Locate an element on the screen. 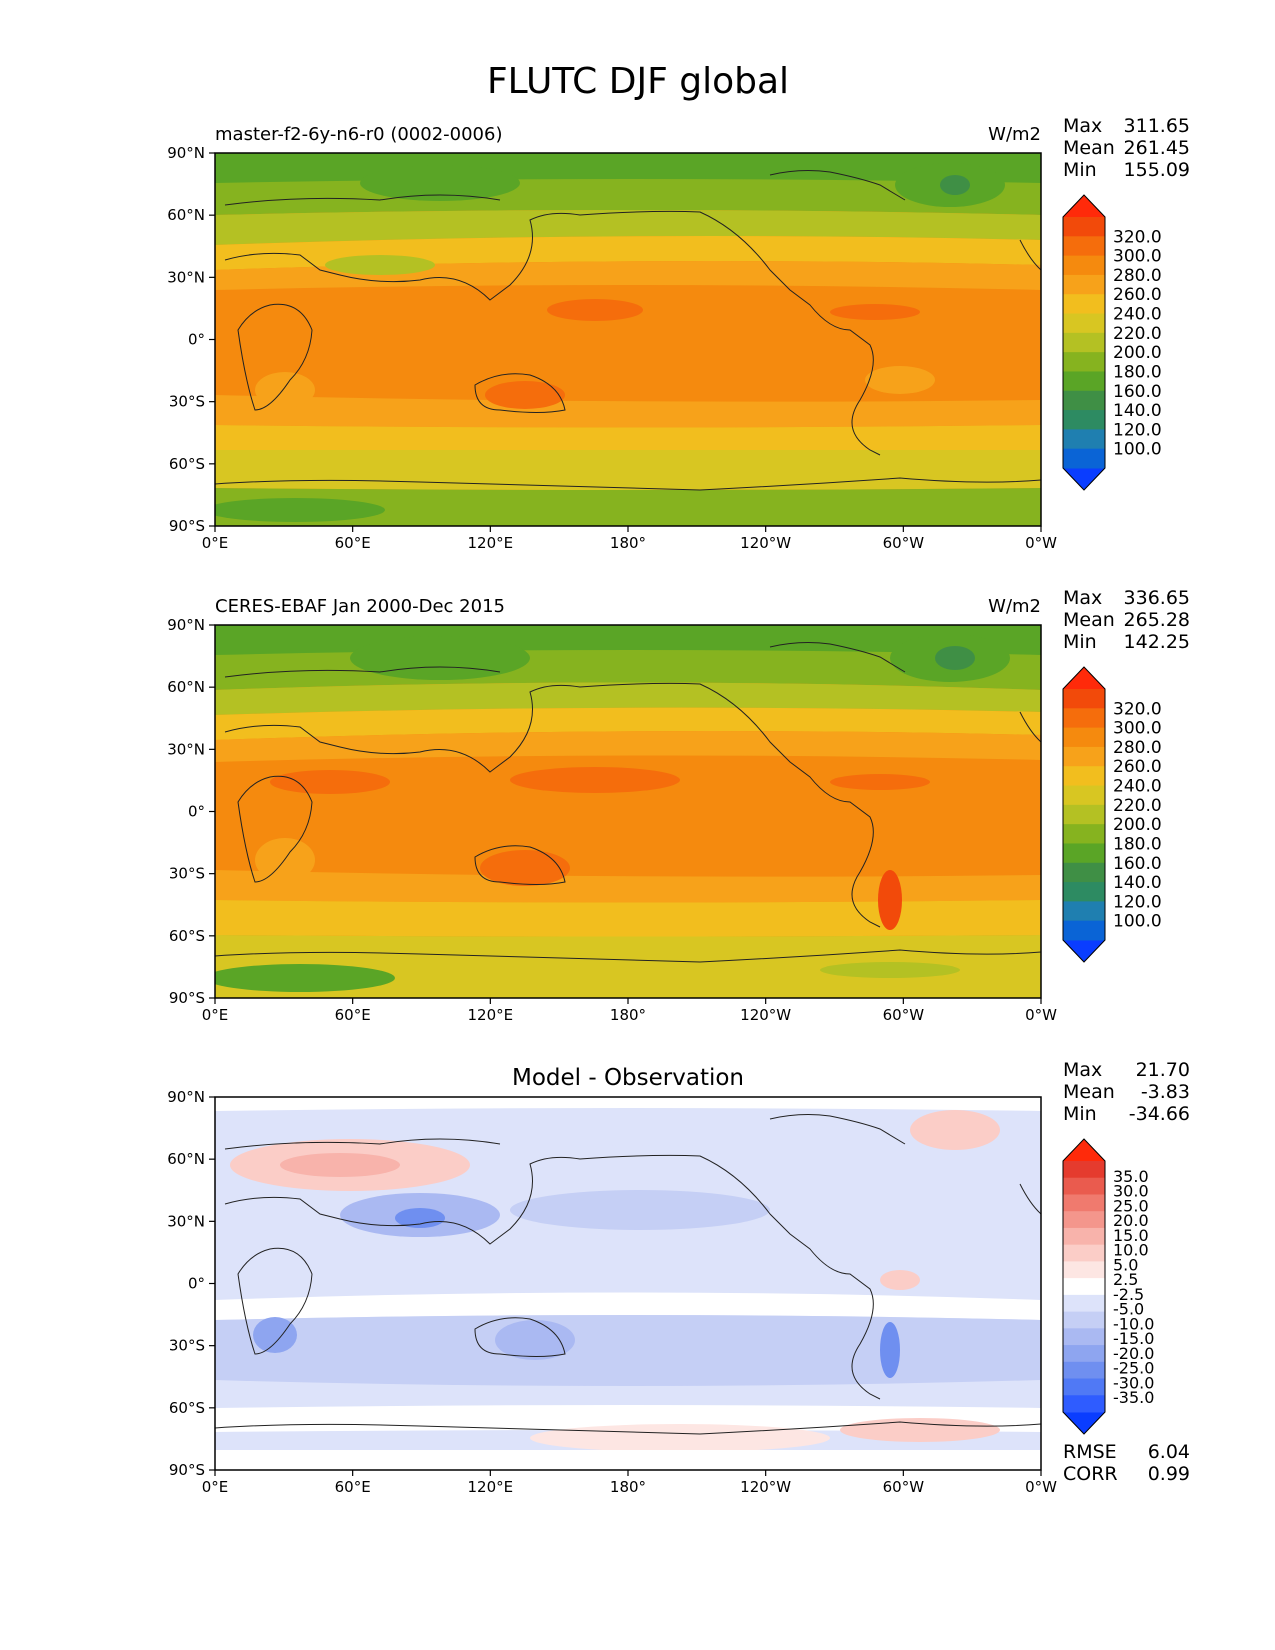  stat-label-rmse: RMSE is located at coordinates (1090, 1452).